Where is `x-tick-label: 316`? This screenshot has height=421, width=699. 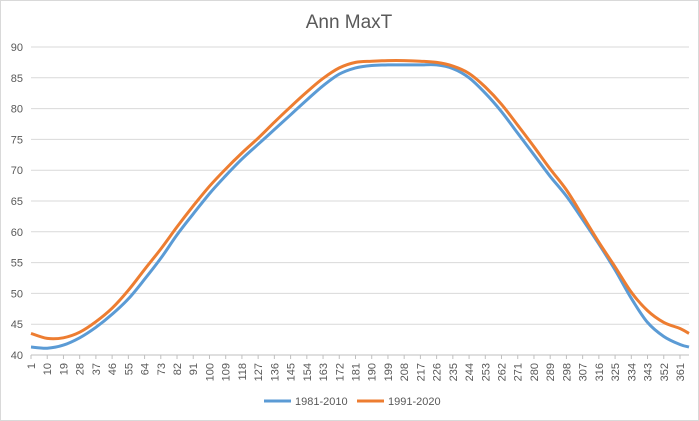 x-tick-label: 316 is located at coordinates (600, 372).